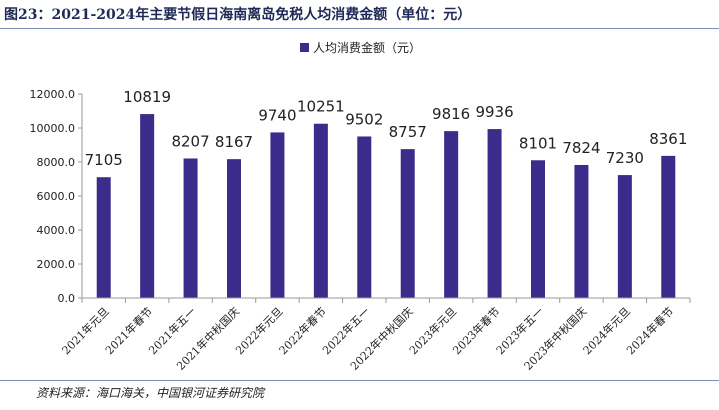 The height and width of the screenshot is (410, 719). What do you see at coordinates (321, 107) in the screenshot?
I see `data-label: 10251` at bounding box center [321, 107].